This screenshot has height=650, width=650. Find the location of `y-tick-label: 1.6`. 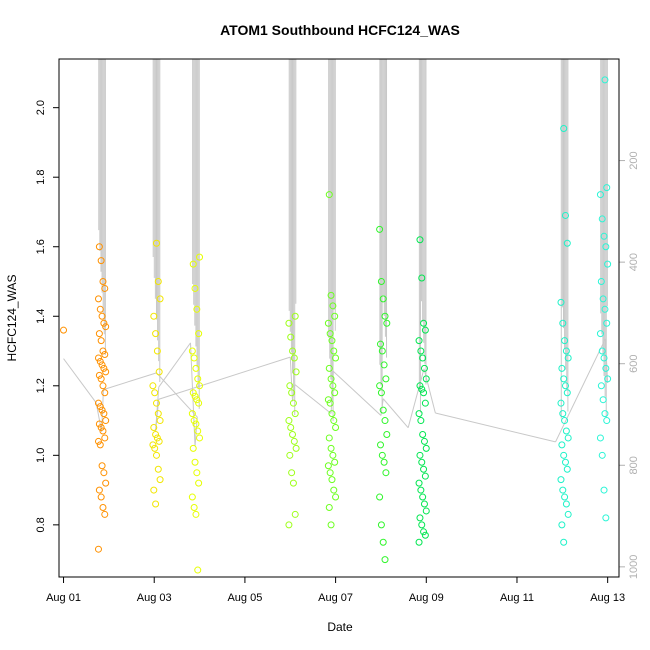

y-tick-label: 1.6 is located at coordinates (41, 246).